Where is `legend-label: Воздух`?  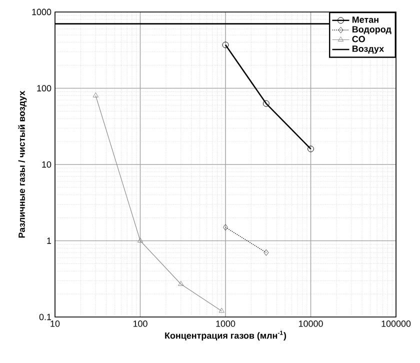 legend-label: Воздух is located at coordinates (368, 50).